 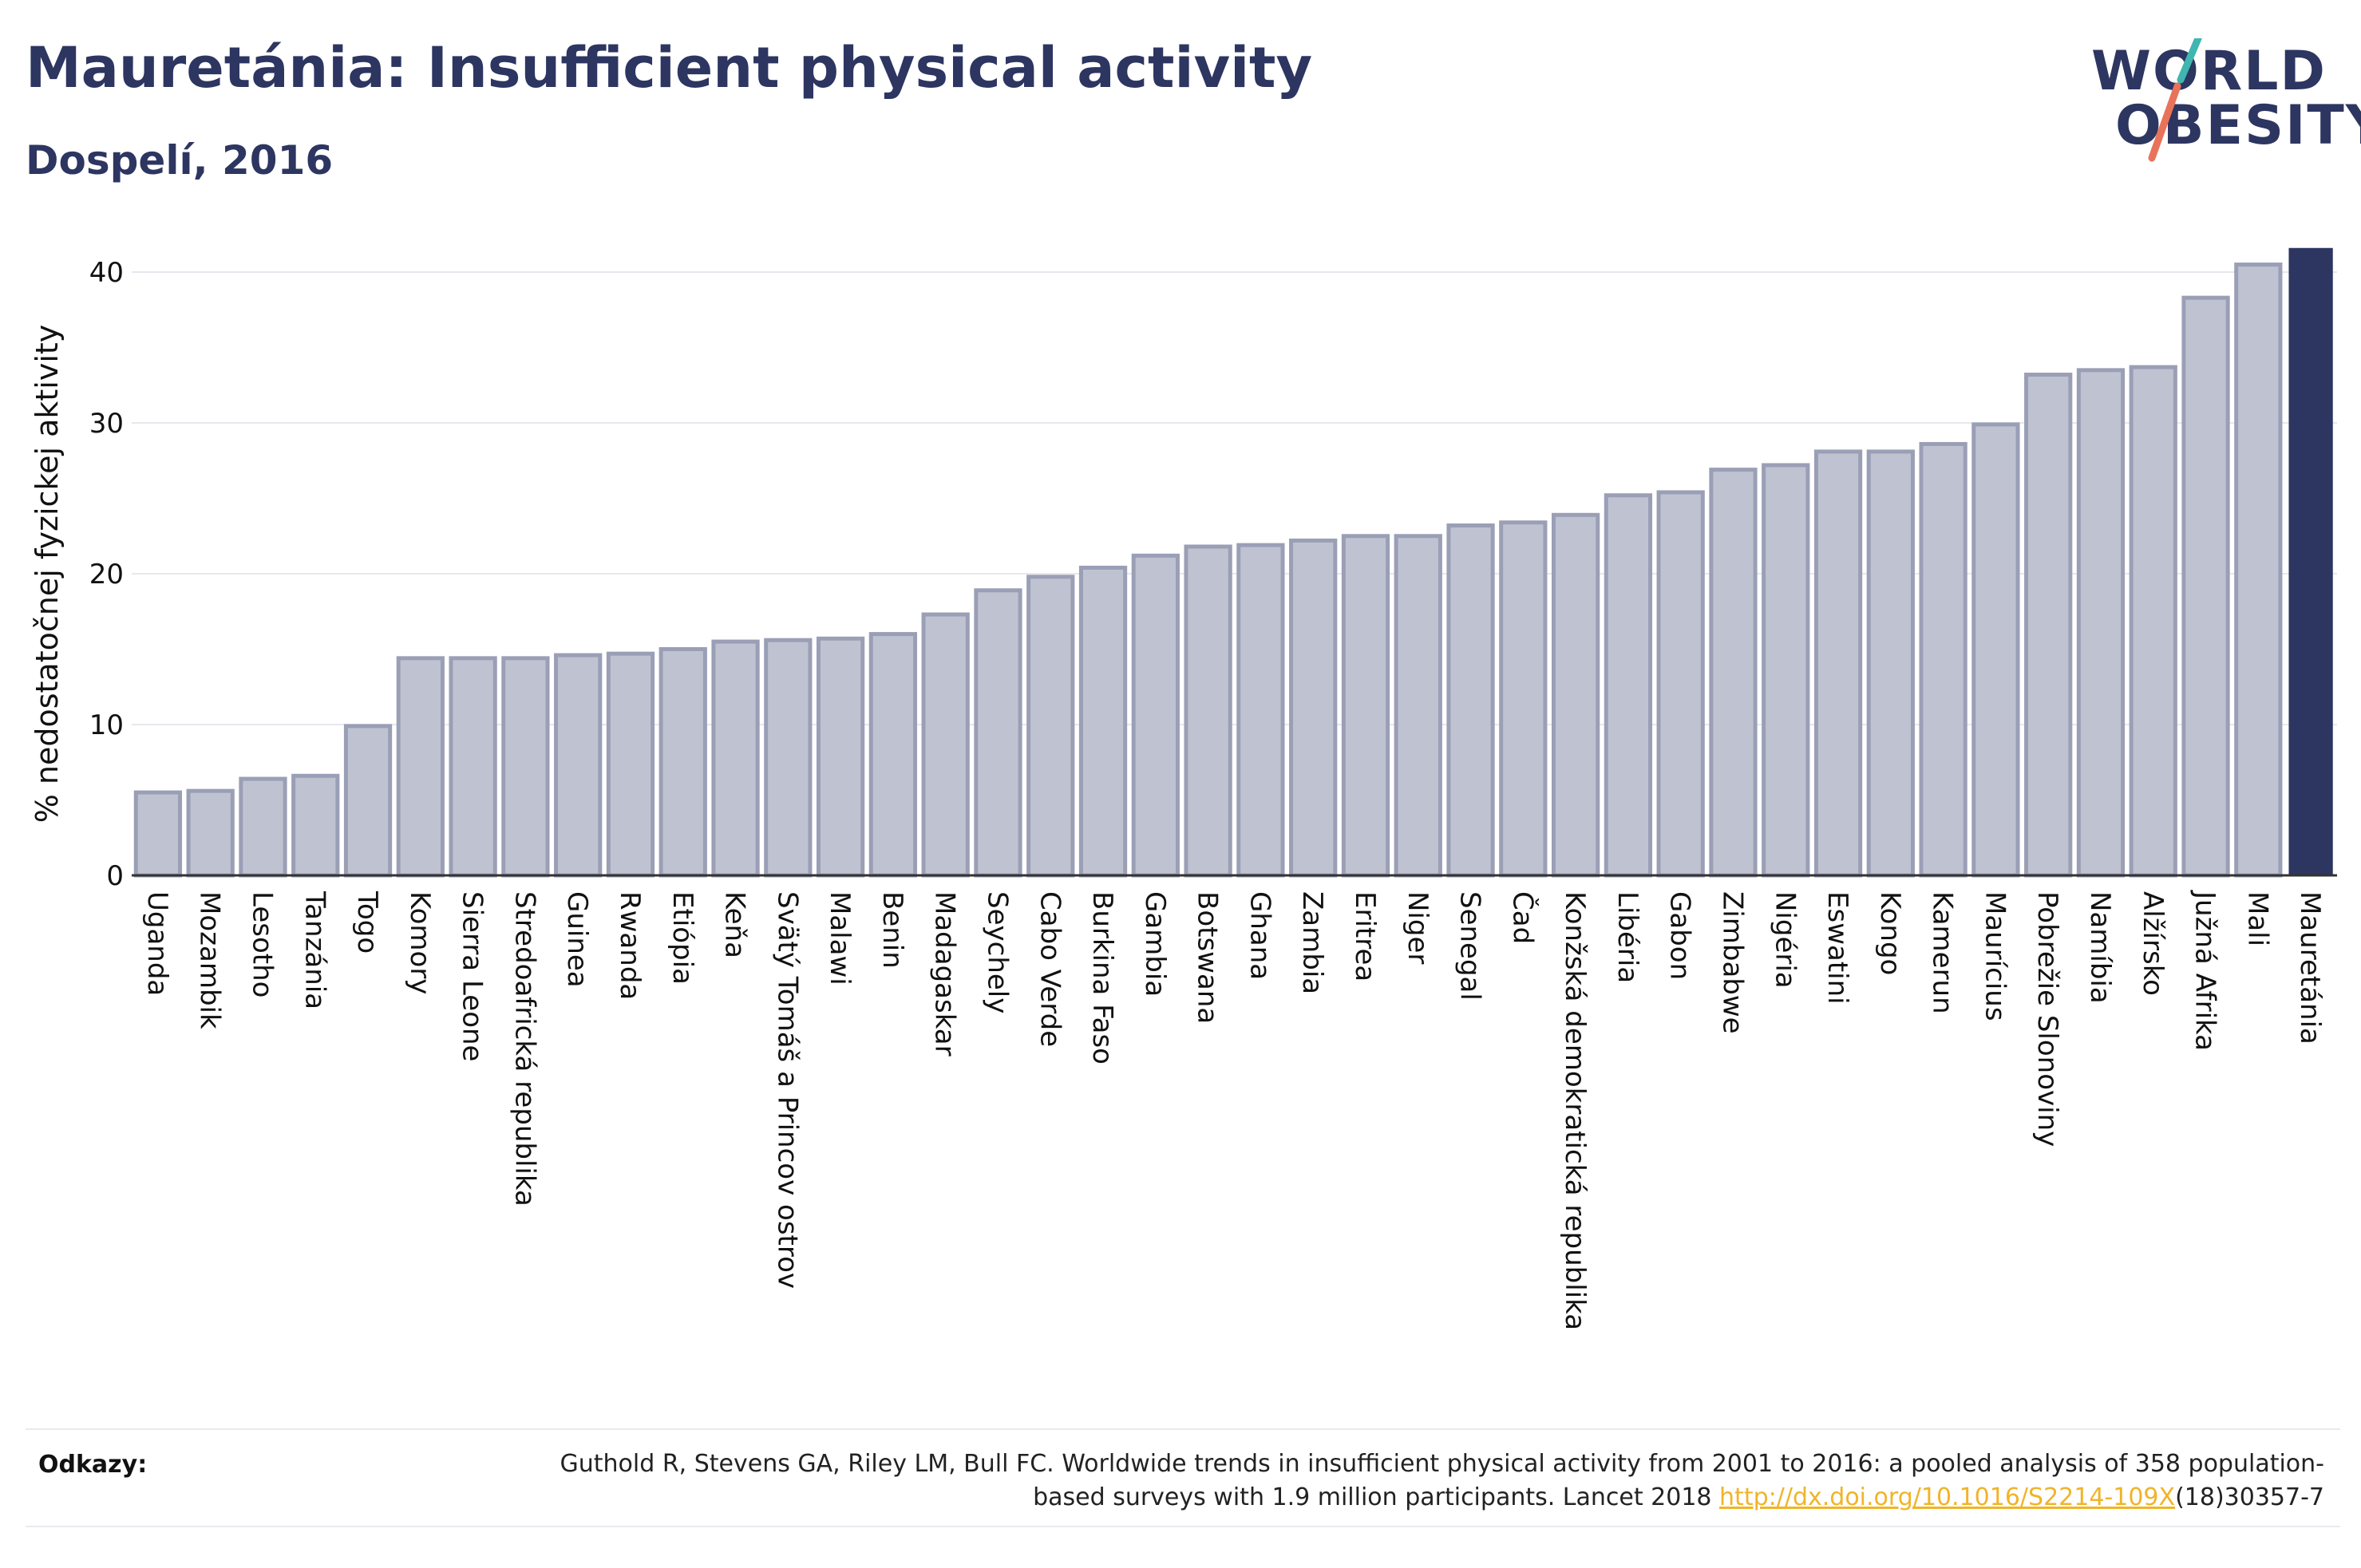 What do you see at coordinates (106, 574) in the screenshot?
I see `y-tick-label-20: 20` at bounding box center [106, 574].